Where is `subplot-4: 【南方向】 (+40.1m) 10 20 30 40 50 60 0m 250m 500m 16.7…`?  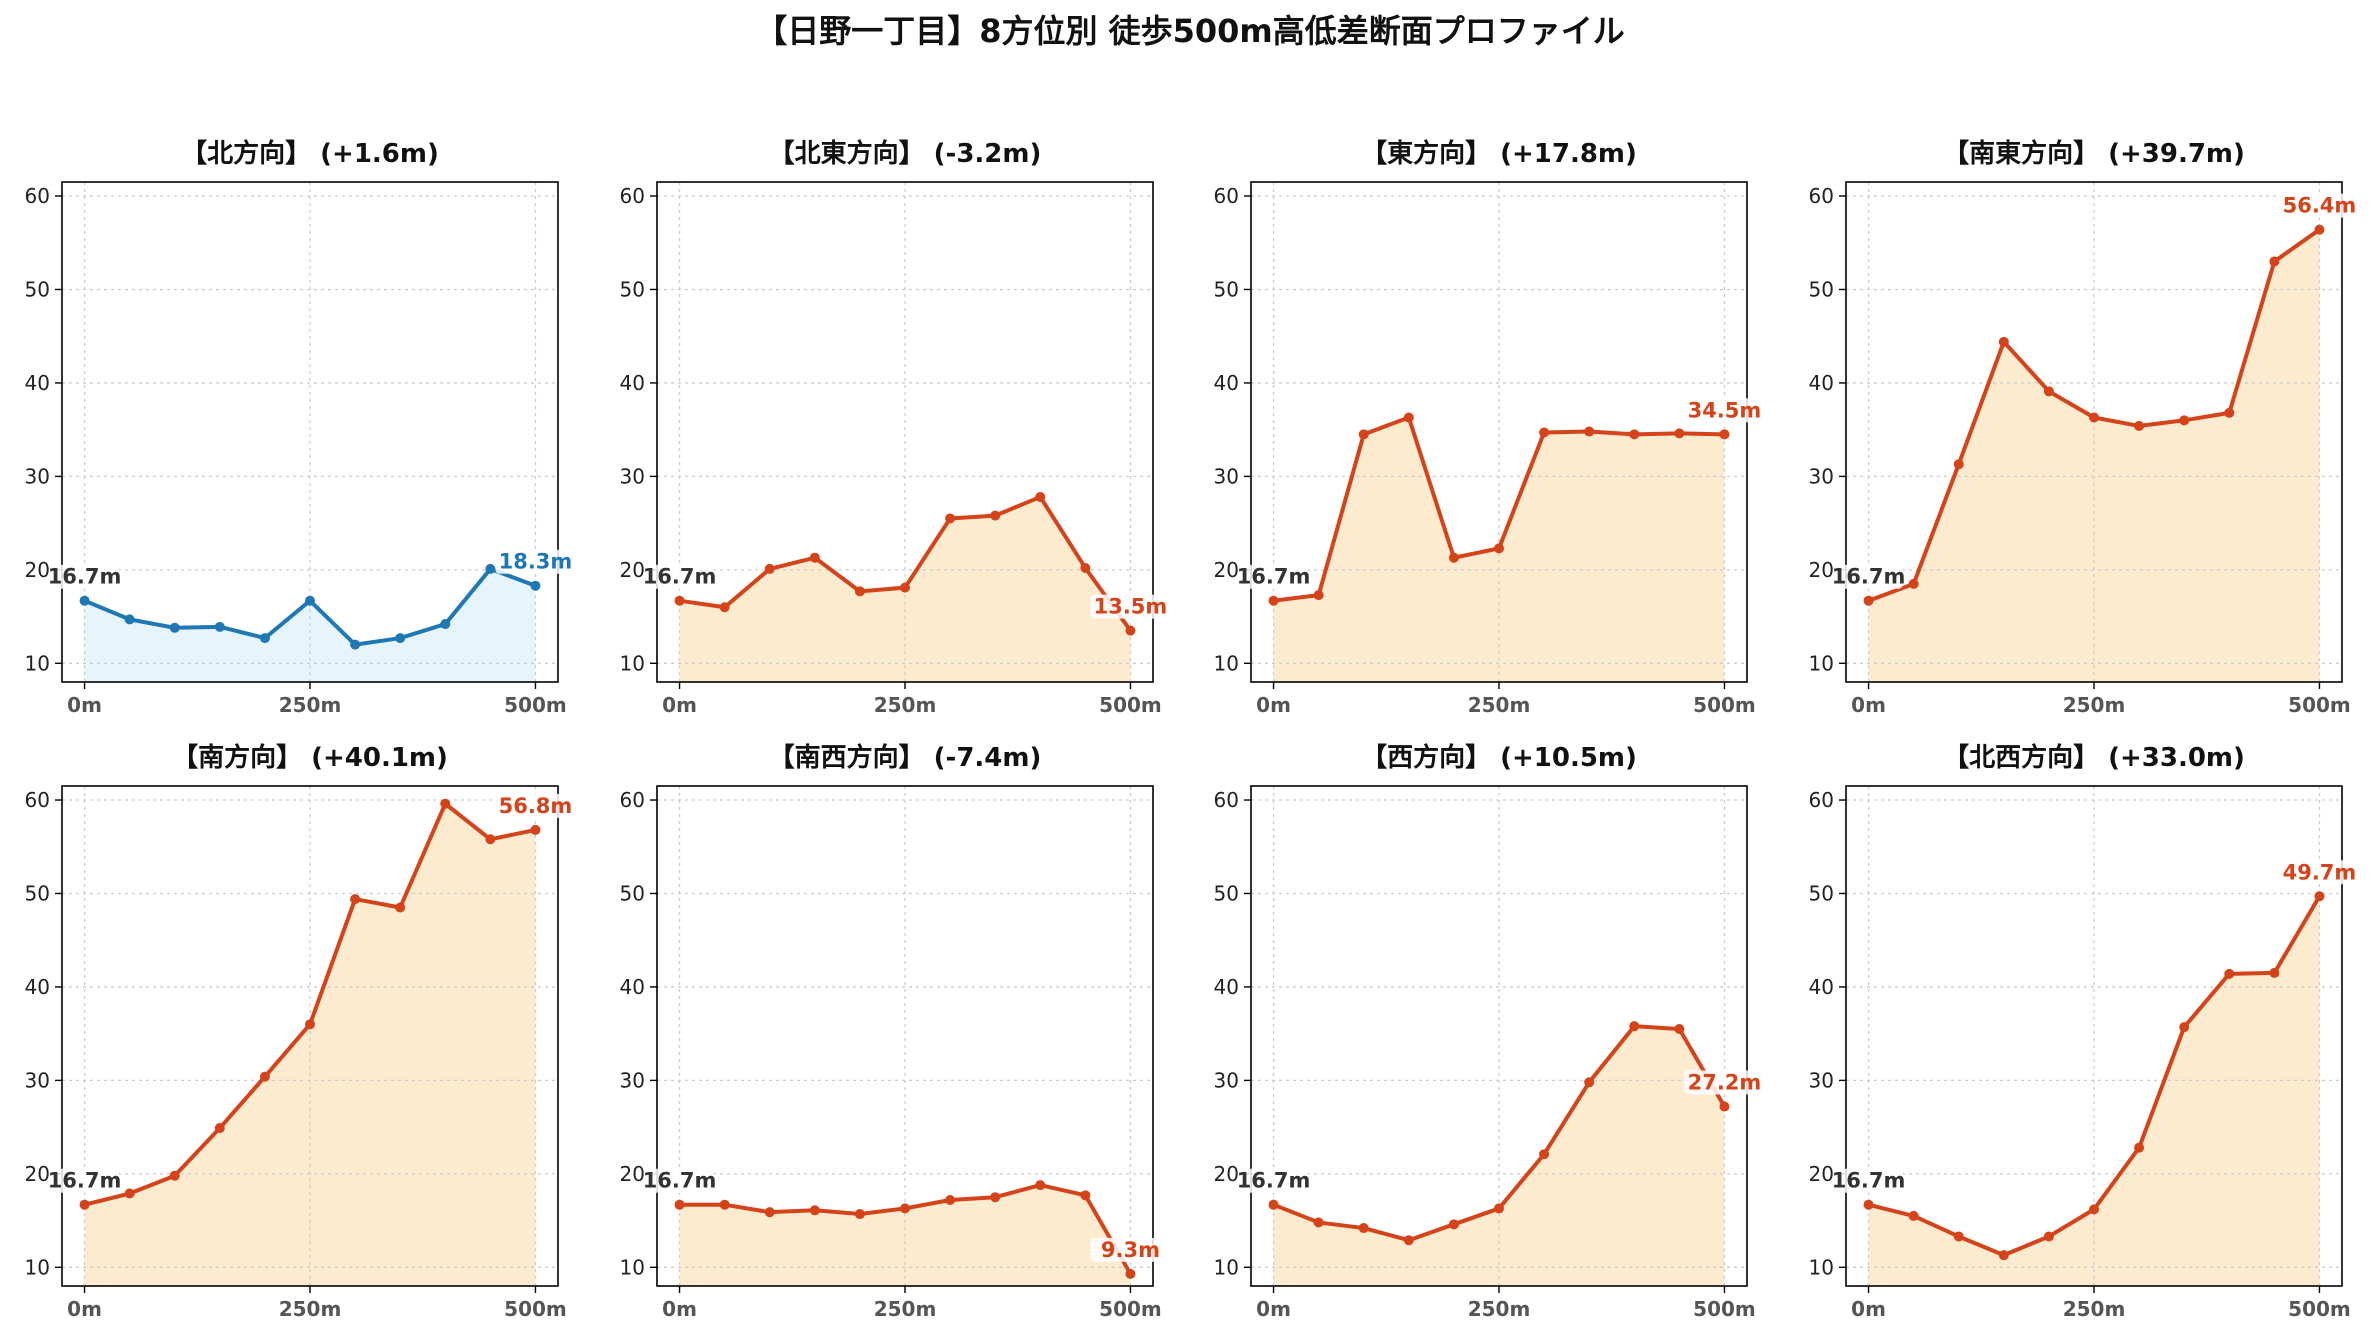 subplot-4: 【南方向】 (+40.1m) 10 20 30 40 50 60 0m 250m 500m 16.7… is located at coordinates (300, 1031).